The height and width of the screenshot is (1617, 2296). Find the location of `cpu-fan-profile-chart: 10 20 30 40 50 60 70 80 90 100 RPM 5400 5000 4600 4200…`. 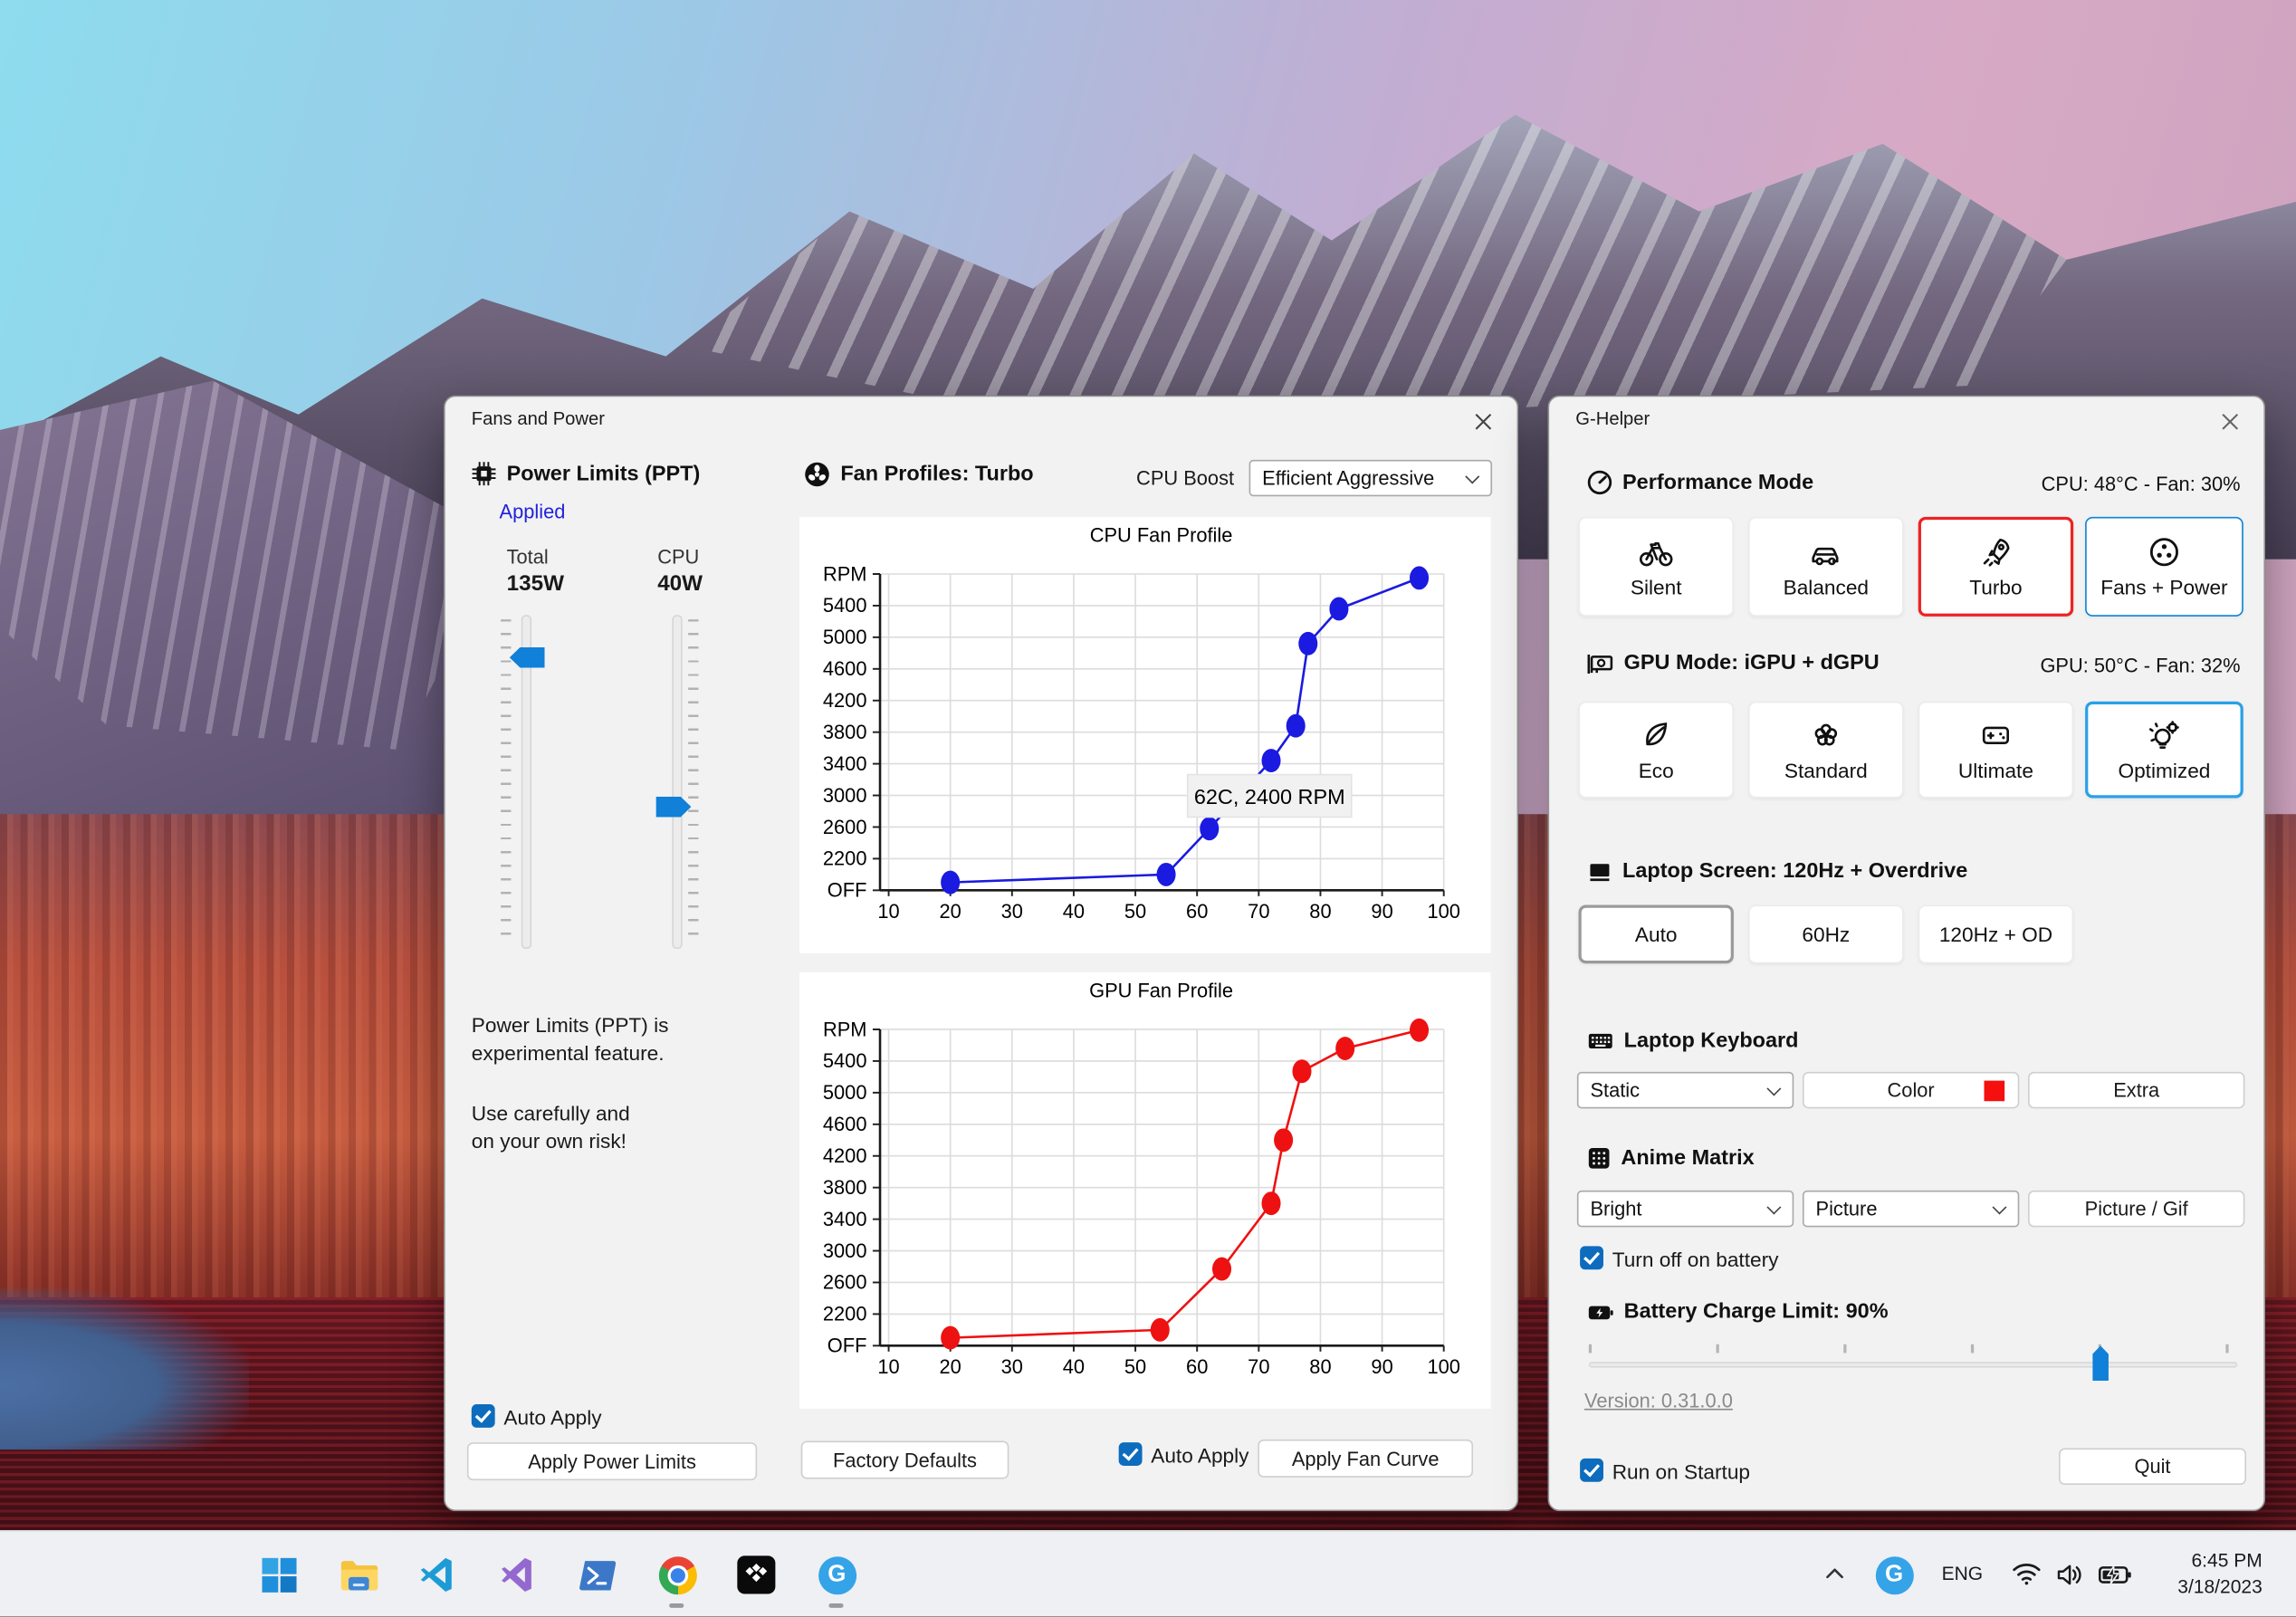

cpu-fan-profile-chart: 10 20 30 40 50 60 70 80 90 100 RPM 5400 5000 4600 4200… is located at coordinates (1145, 734).